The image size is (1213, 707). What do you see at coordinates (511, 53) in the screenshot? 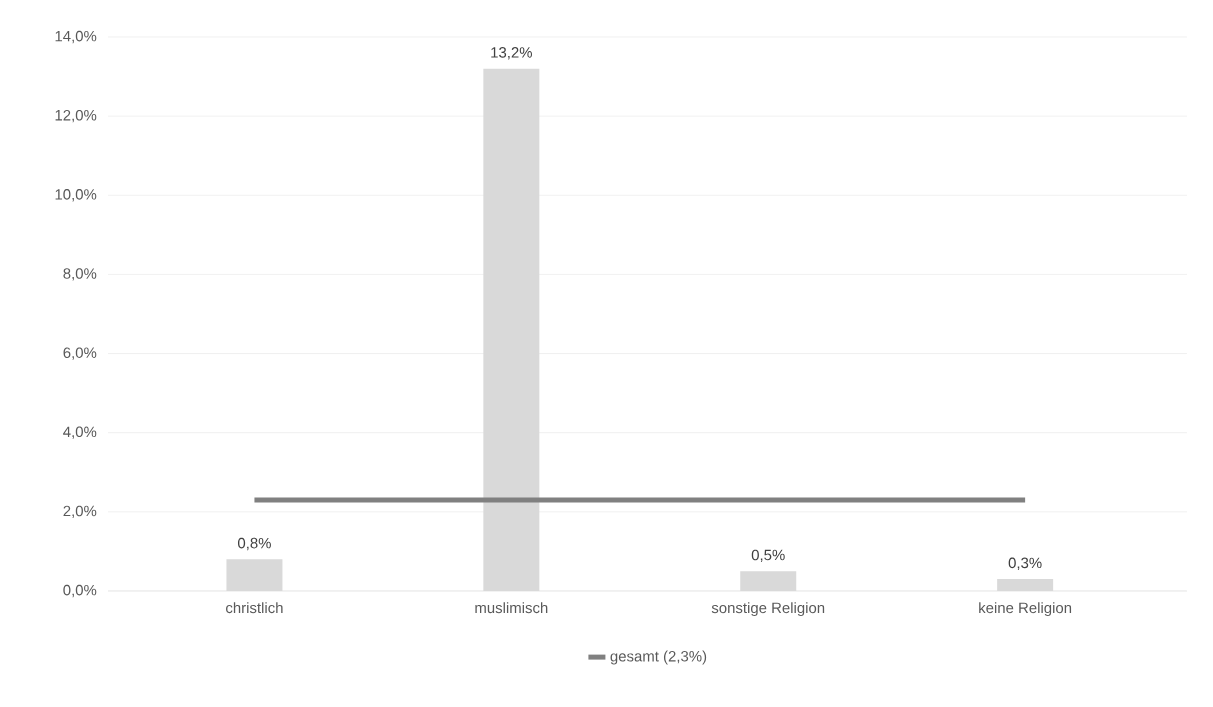
I see `data-label: 13,2%` at bounding box center [511, 53].